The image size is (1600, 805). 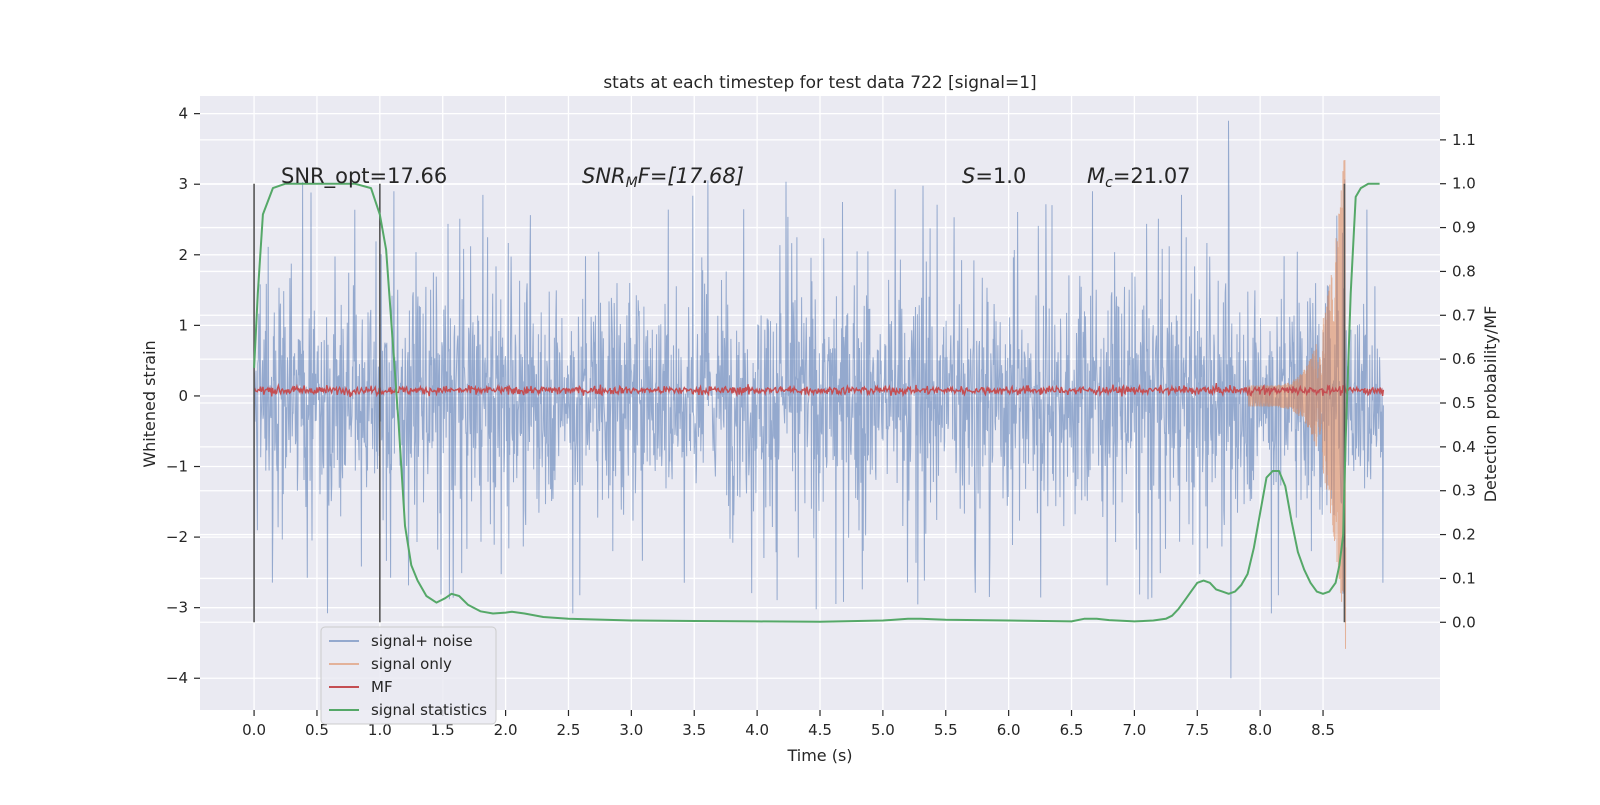 I want to click on x-tick-label: 6.0, so click(x=1009, y=730).